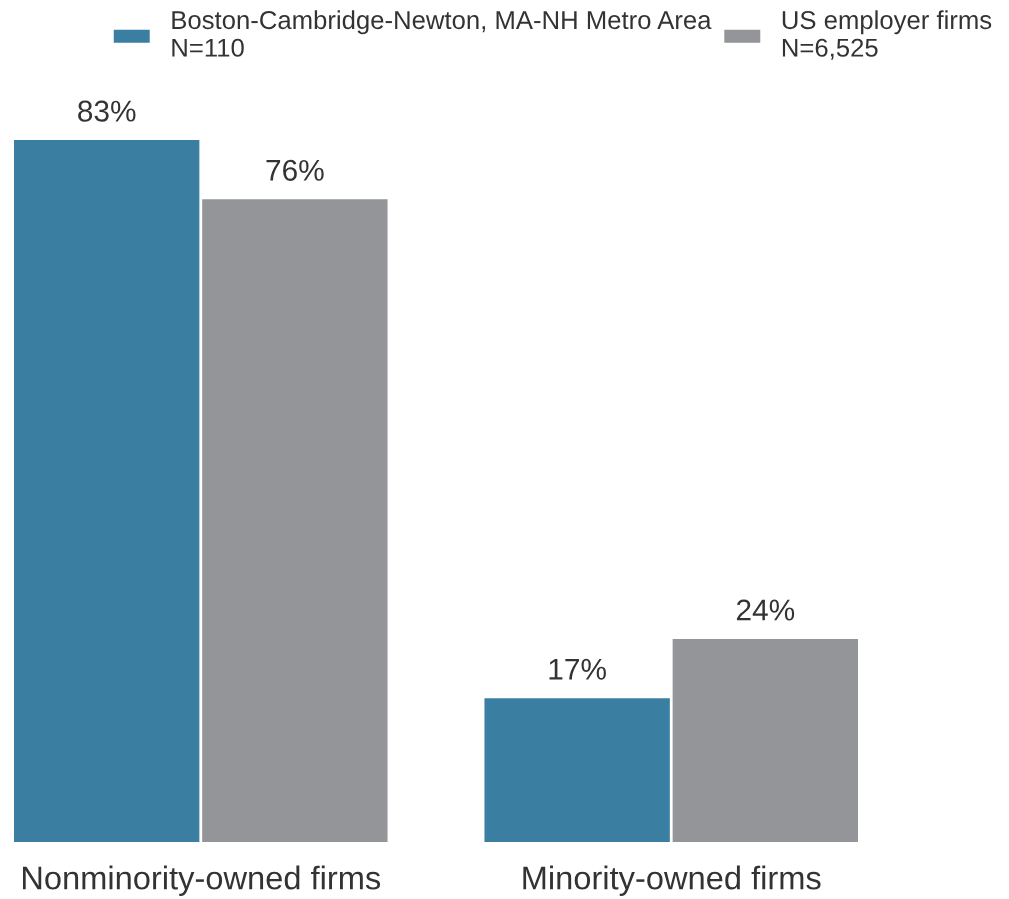  Describe the element at coordinates (577, 669) in the screenshot. I see `data-label: 17%` at that location.